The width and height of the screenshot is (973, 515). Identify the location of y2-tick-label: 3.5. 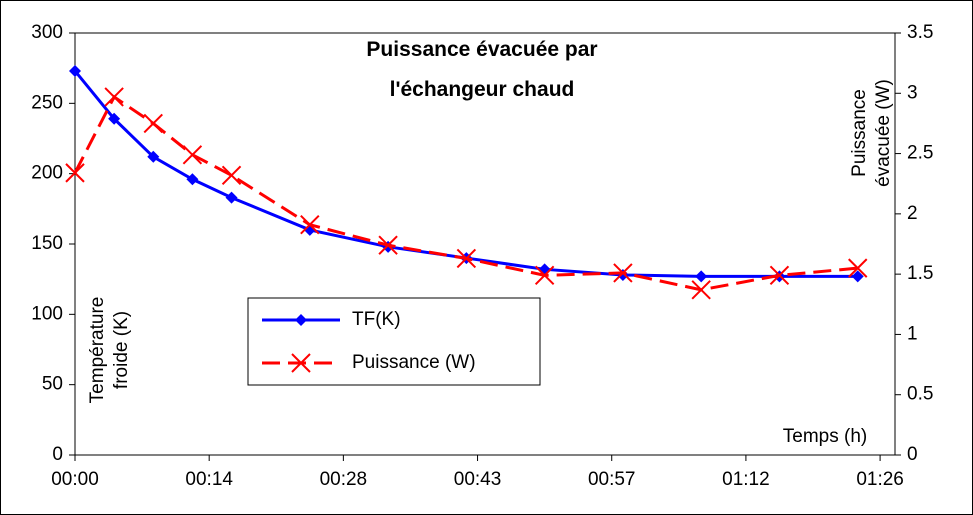
(920, 32).